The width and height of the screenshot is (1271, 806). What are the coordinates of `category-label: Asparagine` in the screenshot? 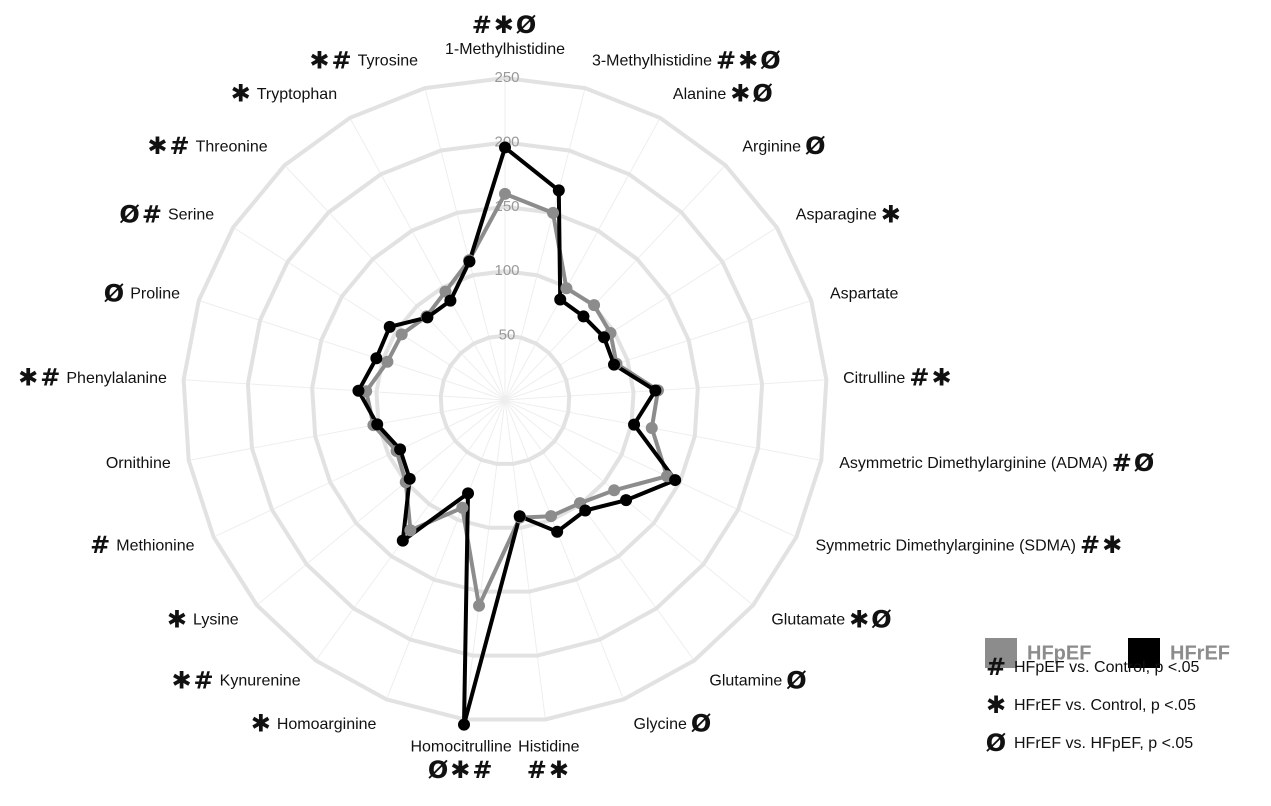 It's located at (836, 215).